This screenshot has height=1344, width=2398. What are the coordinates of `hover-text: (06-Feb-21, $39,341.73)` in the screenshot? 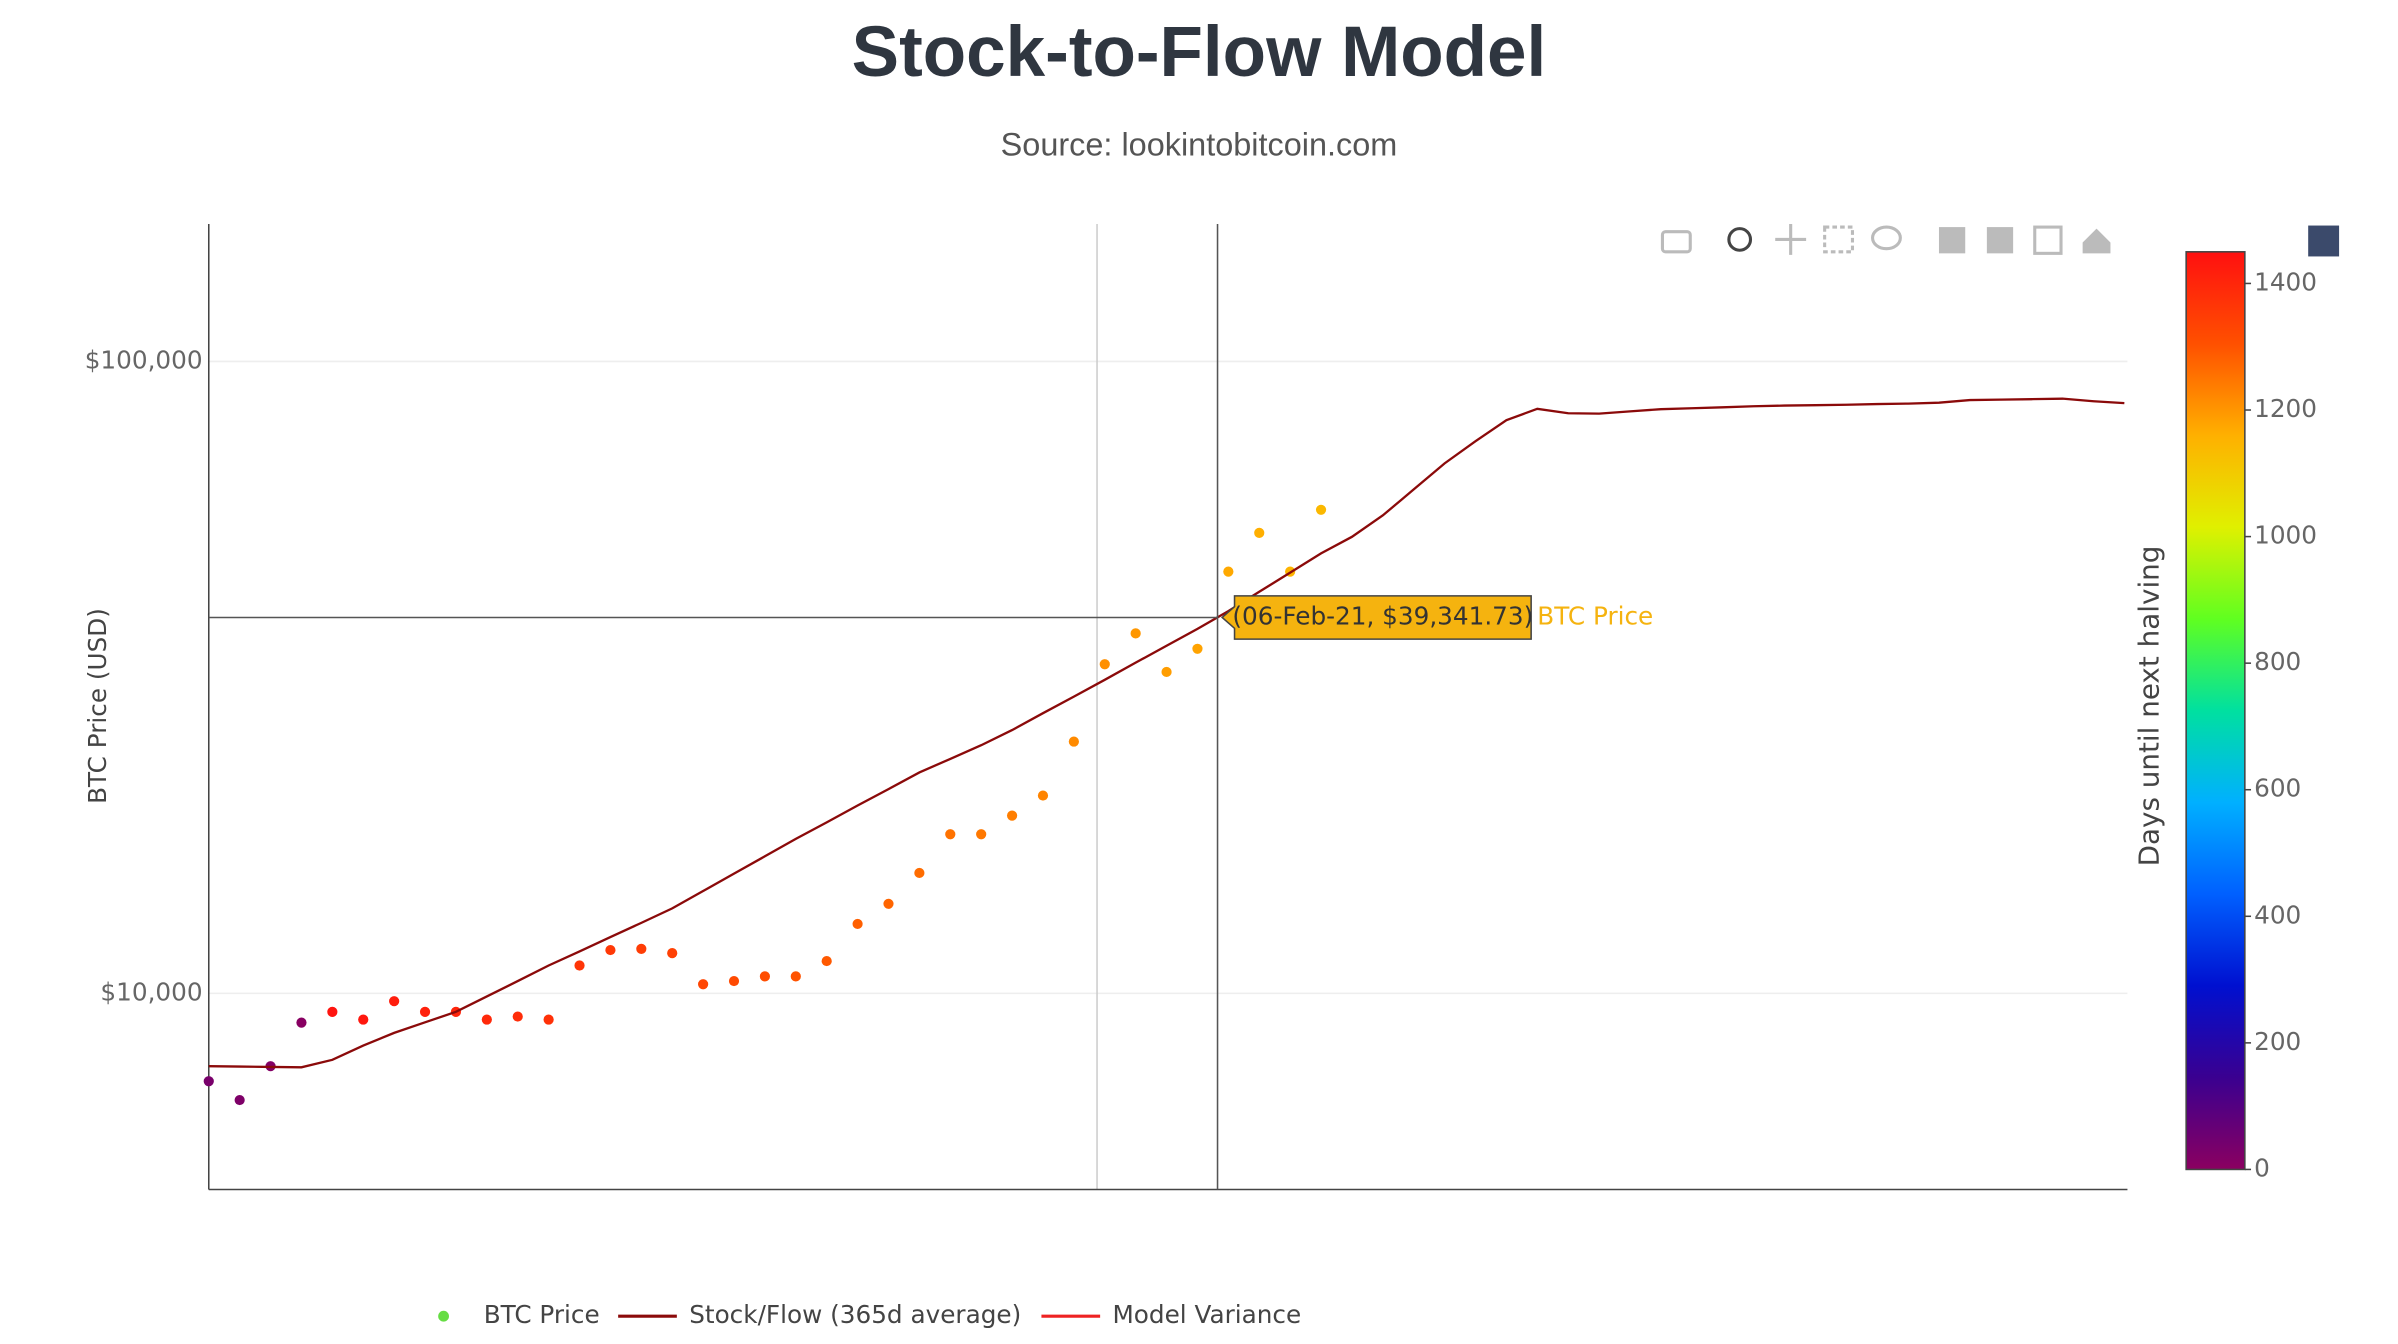 It's located at (1382, 615).